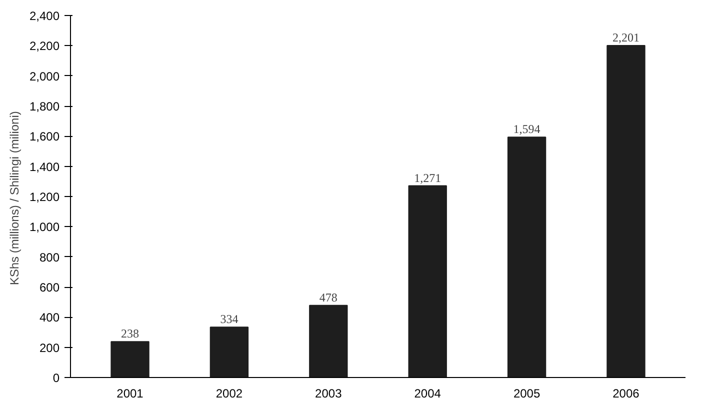  I want to click on y-tick-label: 2,000, so click(44, 76).